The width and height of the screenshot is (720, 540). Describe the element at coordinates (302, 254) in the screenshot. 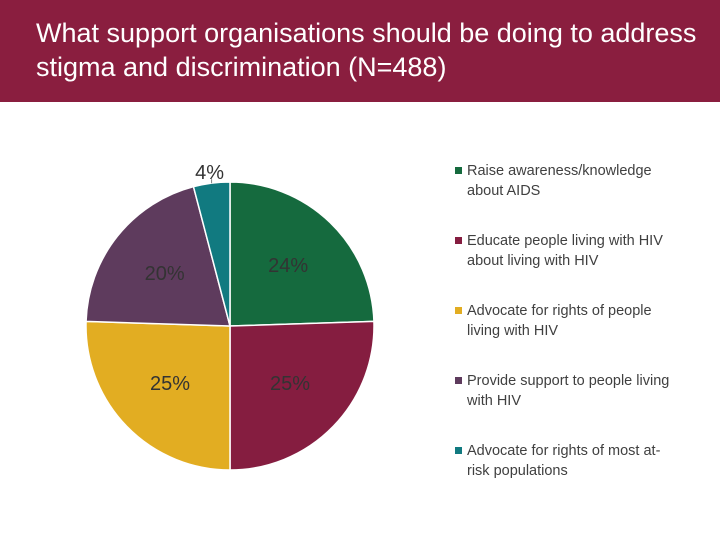

I see `pie-slice-raise-awareness` at that location.